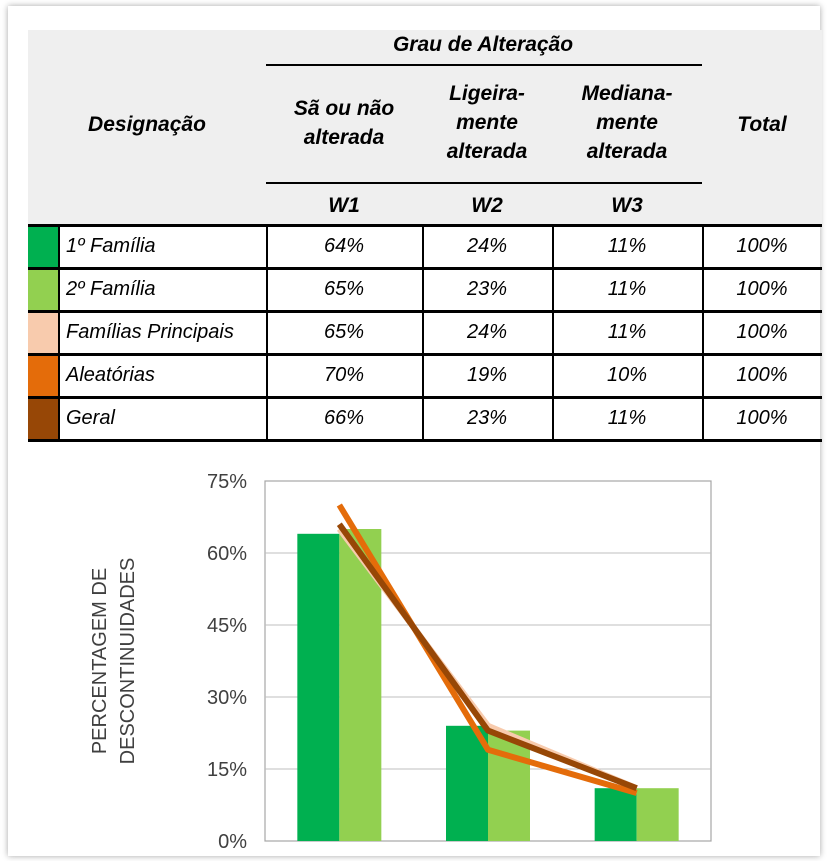 The width and height of the screenshot is (827, 861). I want to click on column-header-w3: Mediana- mente alterada, so click(627, 122).